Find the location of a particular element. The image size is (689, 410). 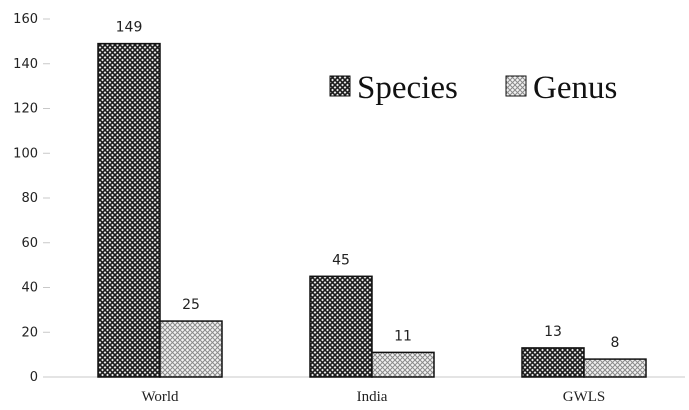

bar-genus-gwls is located at coordinates (615, 368).